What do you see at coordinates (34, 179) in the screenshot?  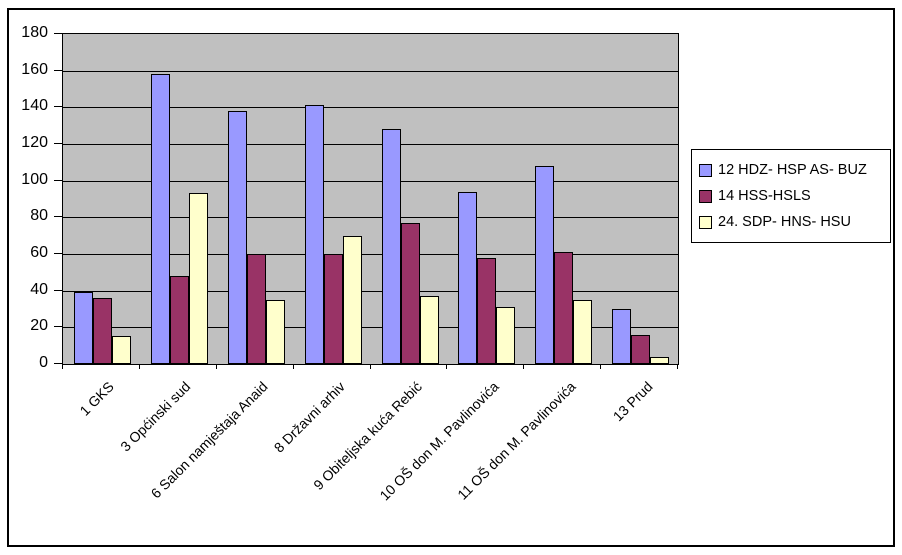 I see `y-tick-label: 100` at bounding box center [34, 179].